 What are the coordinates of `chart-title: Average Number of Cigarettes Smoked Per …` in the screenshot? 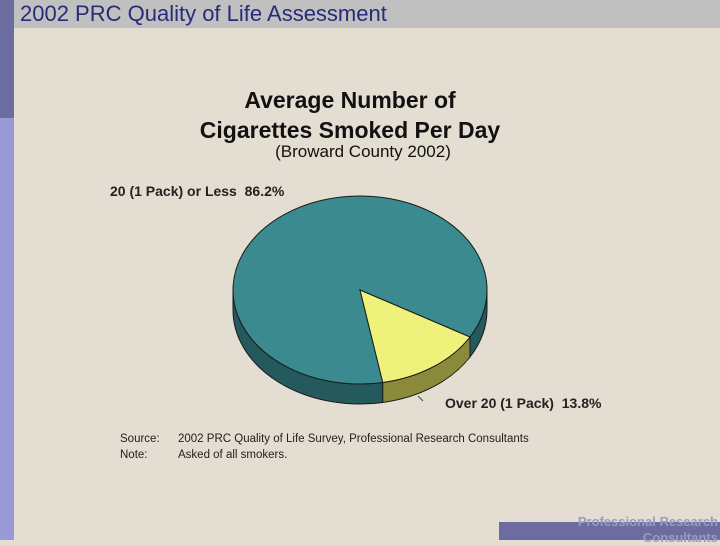 It's located at (350, 115).